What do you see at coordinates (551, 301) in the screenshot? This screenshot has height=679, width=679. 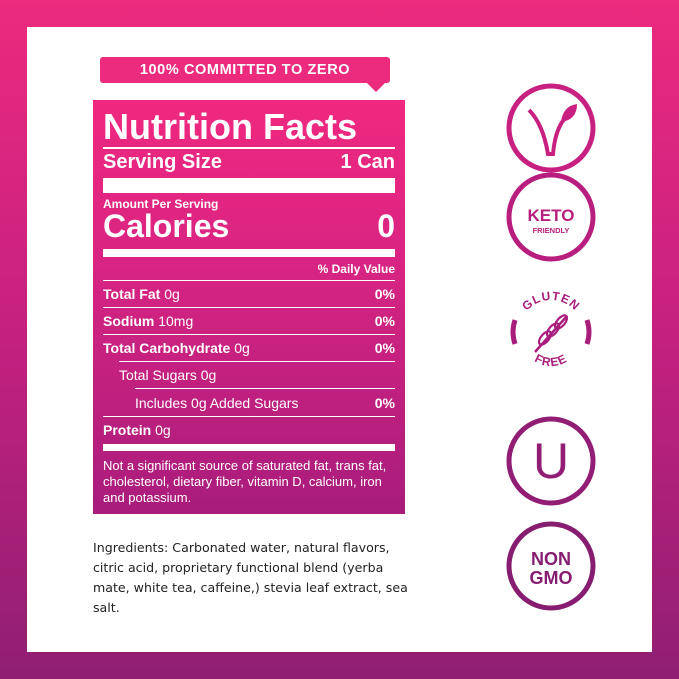 I see `svg-text: GLUTEN` at bounding box center [551, 301].